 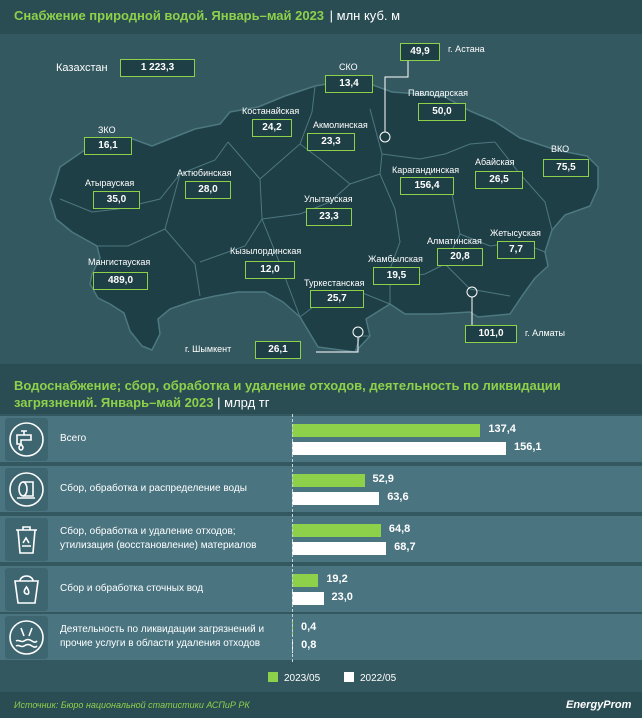 What do you see at coordinates (204, 173) in the screenshot?
I see `region-label-aktobe: Актюбинская` at bounding box center [204, 173].